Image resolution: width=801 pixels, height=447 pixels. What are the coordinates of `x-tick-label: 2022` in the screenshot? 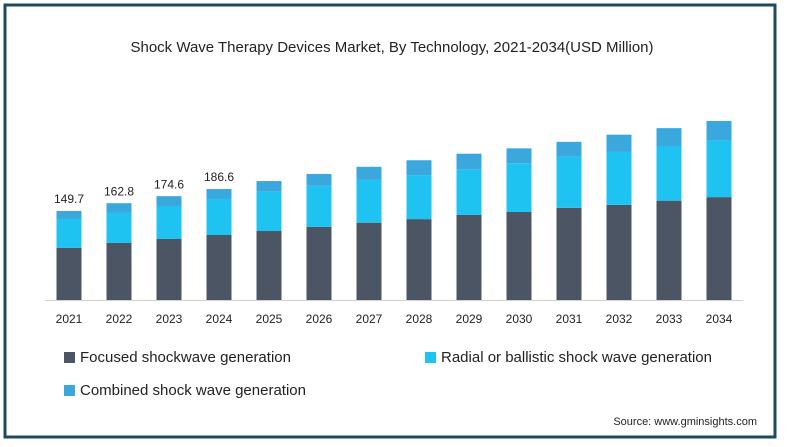 It's located at (119, 319).